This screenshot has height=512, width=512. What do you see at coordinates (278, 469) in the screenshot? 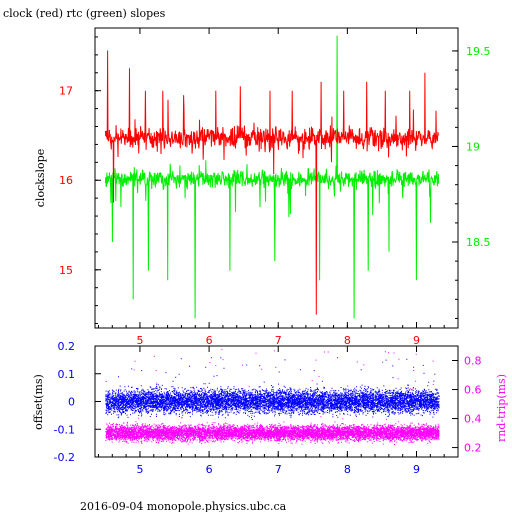
I see `bottom-x-tick-label: 7` at bounding box center [278, 469].